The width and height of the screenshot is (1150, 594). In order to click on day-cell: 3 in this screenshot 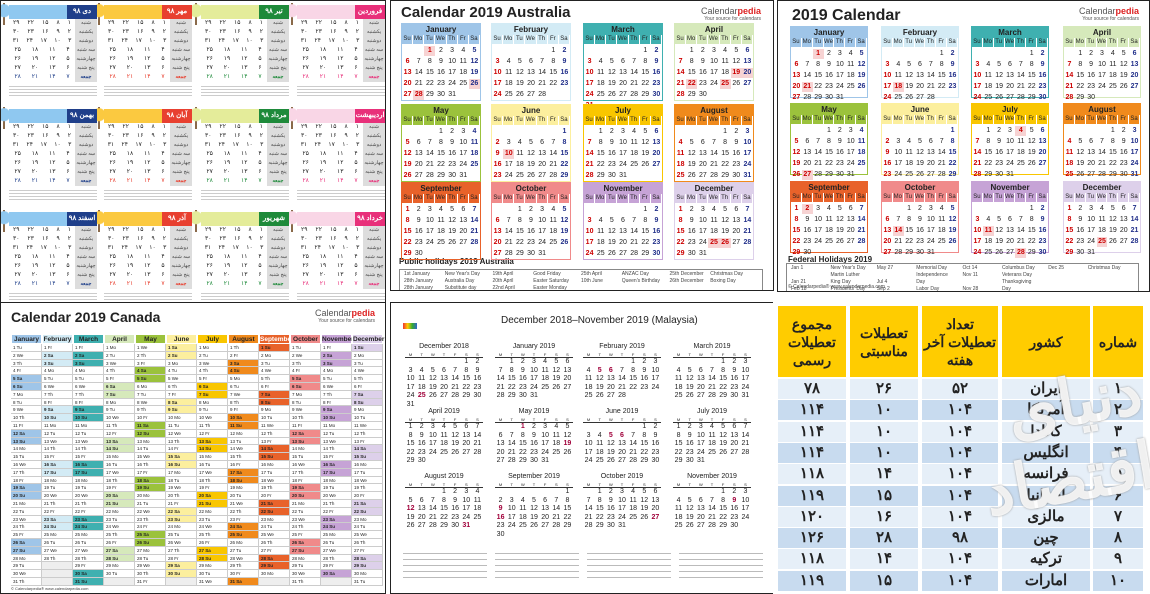, I will do `click(463, 131)`.